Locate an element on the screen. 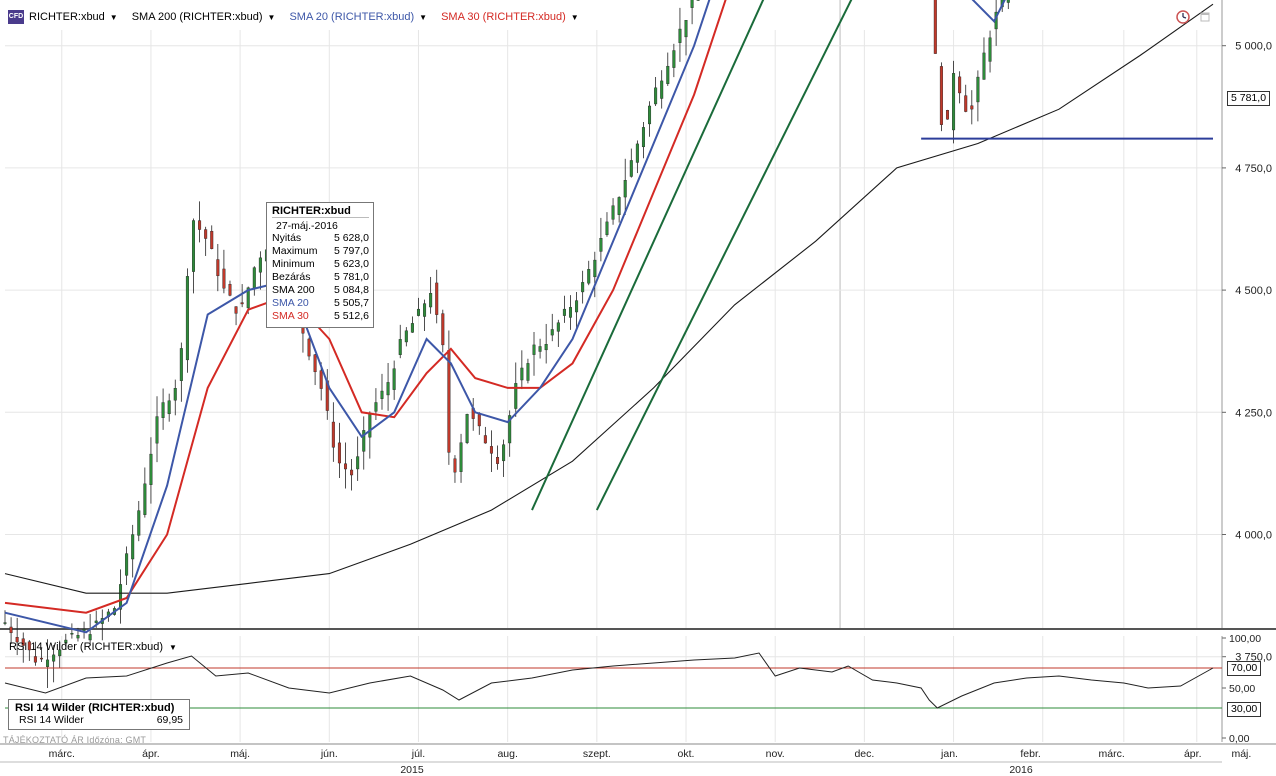 This screenshot has height=776, width=1276. month-label: máj. is located at coordinates (1241, 754).